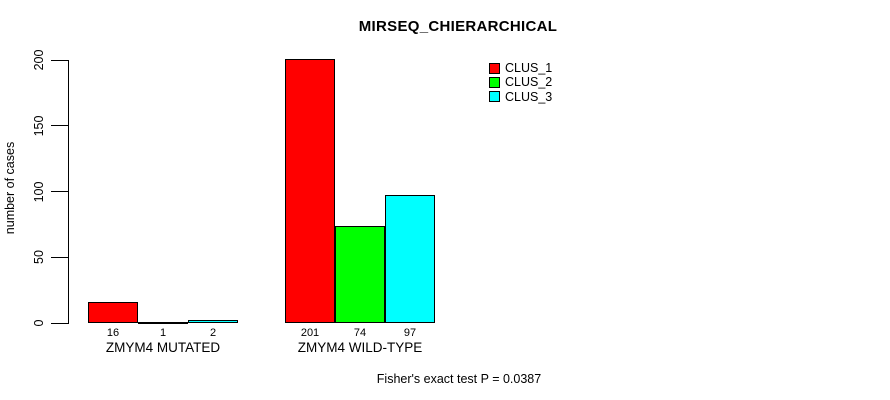 The height and width of the screenshot is (400, 890). I want to click on bar-value-label: 2, so click(213, 333).